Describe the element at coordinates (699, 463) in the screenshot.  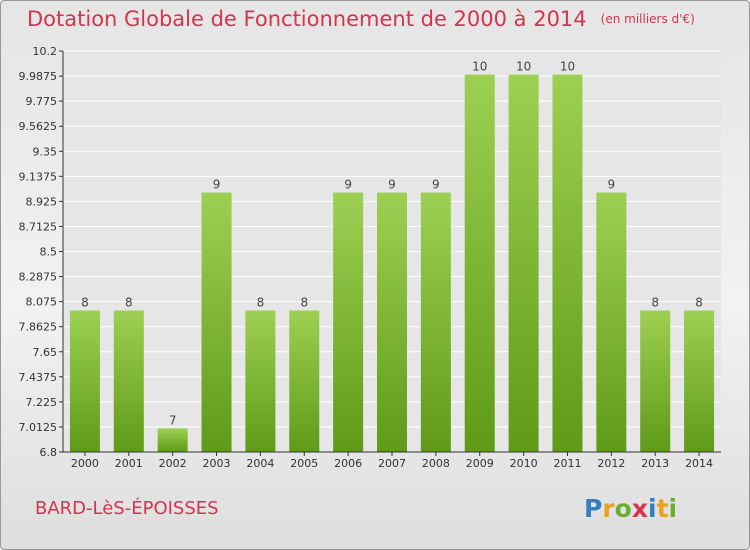
I see `x-tick-label: 2014` at that location.